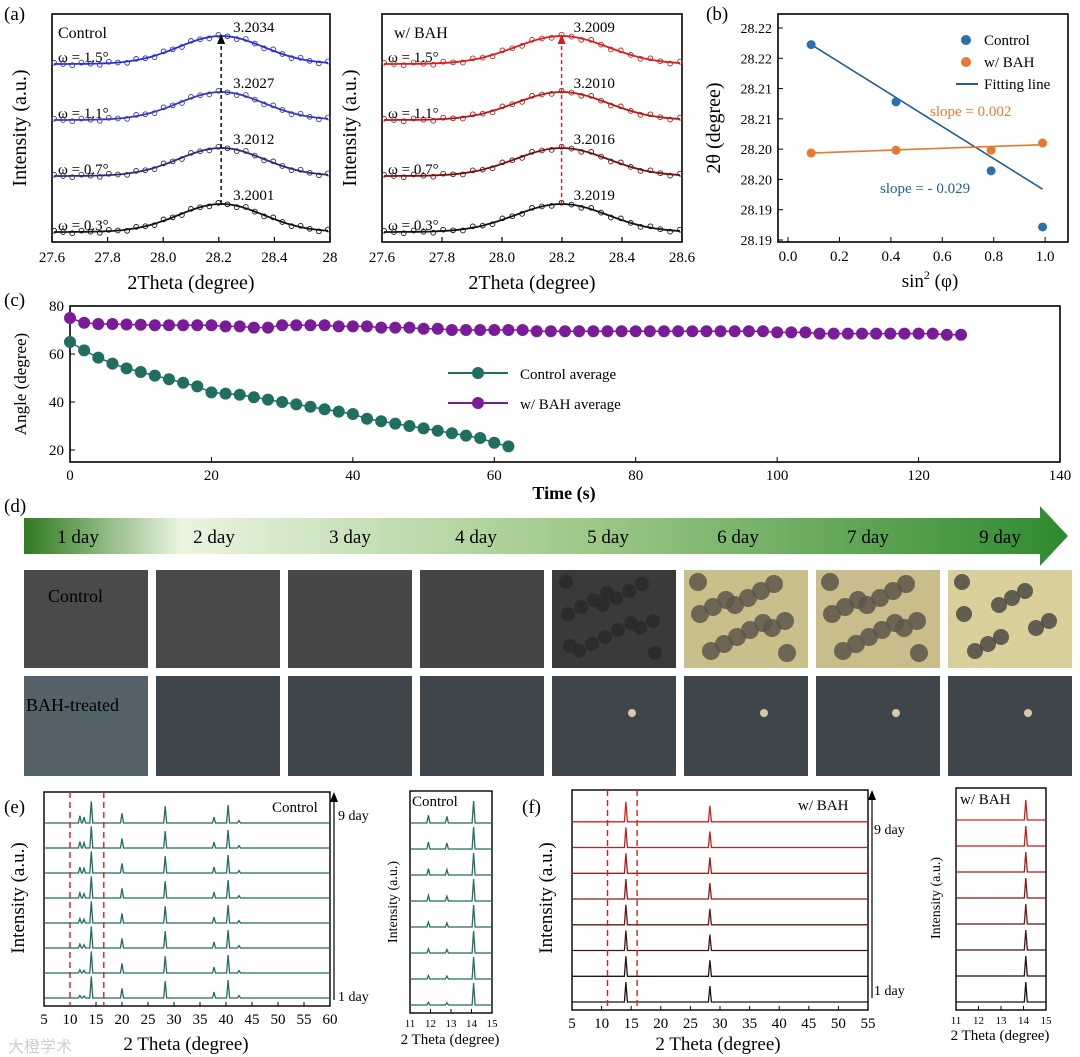  I want to click on x-tick-label: 30, so click(720, 1024).